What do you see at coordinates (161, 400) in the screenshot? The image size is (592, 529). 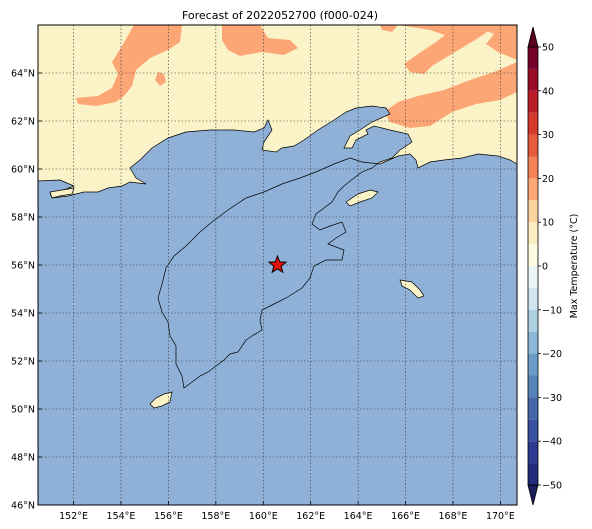 I see `land-paramushir` at bounding box center [161, 400].